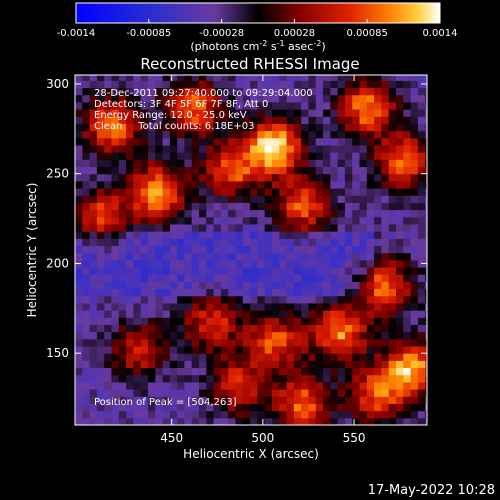 The height and width of the screenshot is (500, 500). Describe the element at coordinates (32, 250) in the screenshot. I see `y-axis-label: Heliocentric Y (arcsec)` at that location.